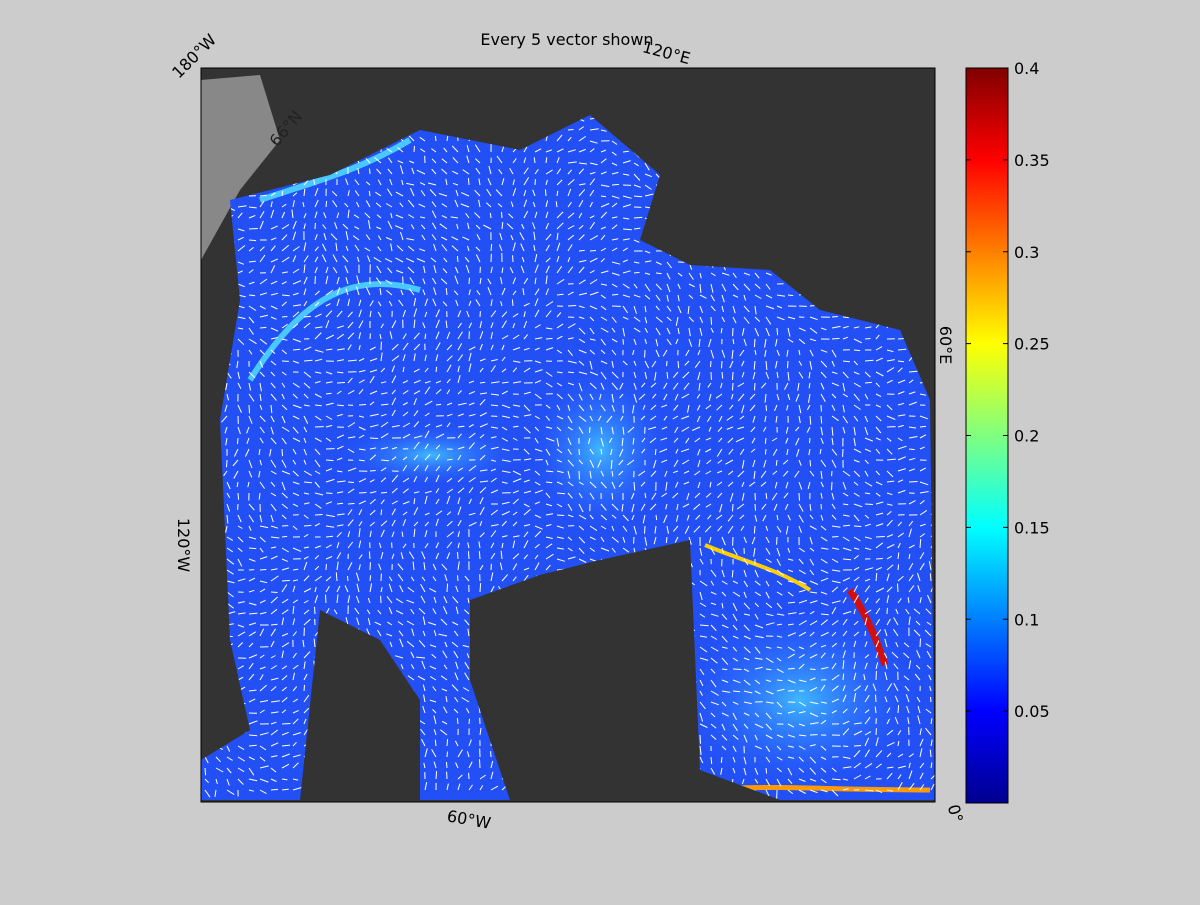  I want to click on lon-label: 60°E, so click(945, 345).